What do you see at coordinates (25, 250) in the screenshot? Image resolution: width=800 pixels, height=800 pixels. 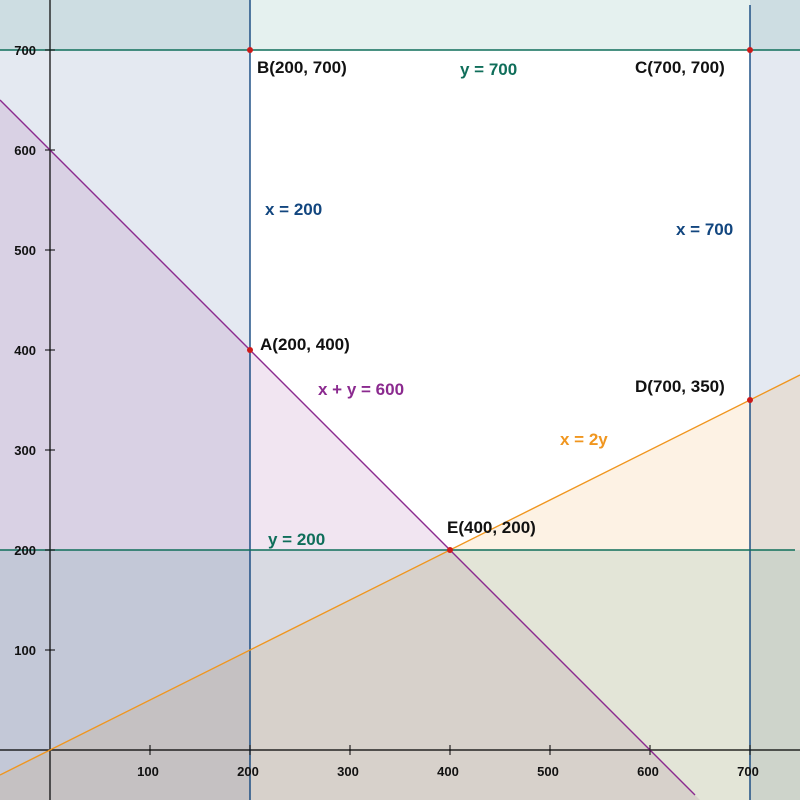 I see `y-tick-label: 500` at bounding box center [25, 250].